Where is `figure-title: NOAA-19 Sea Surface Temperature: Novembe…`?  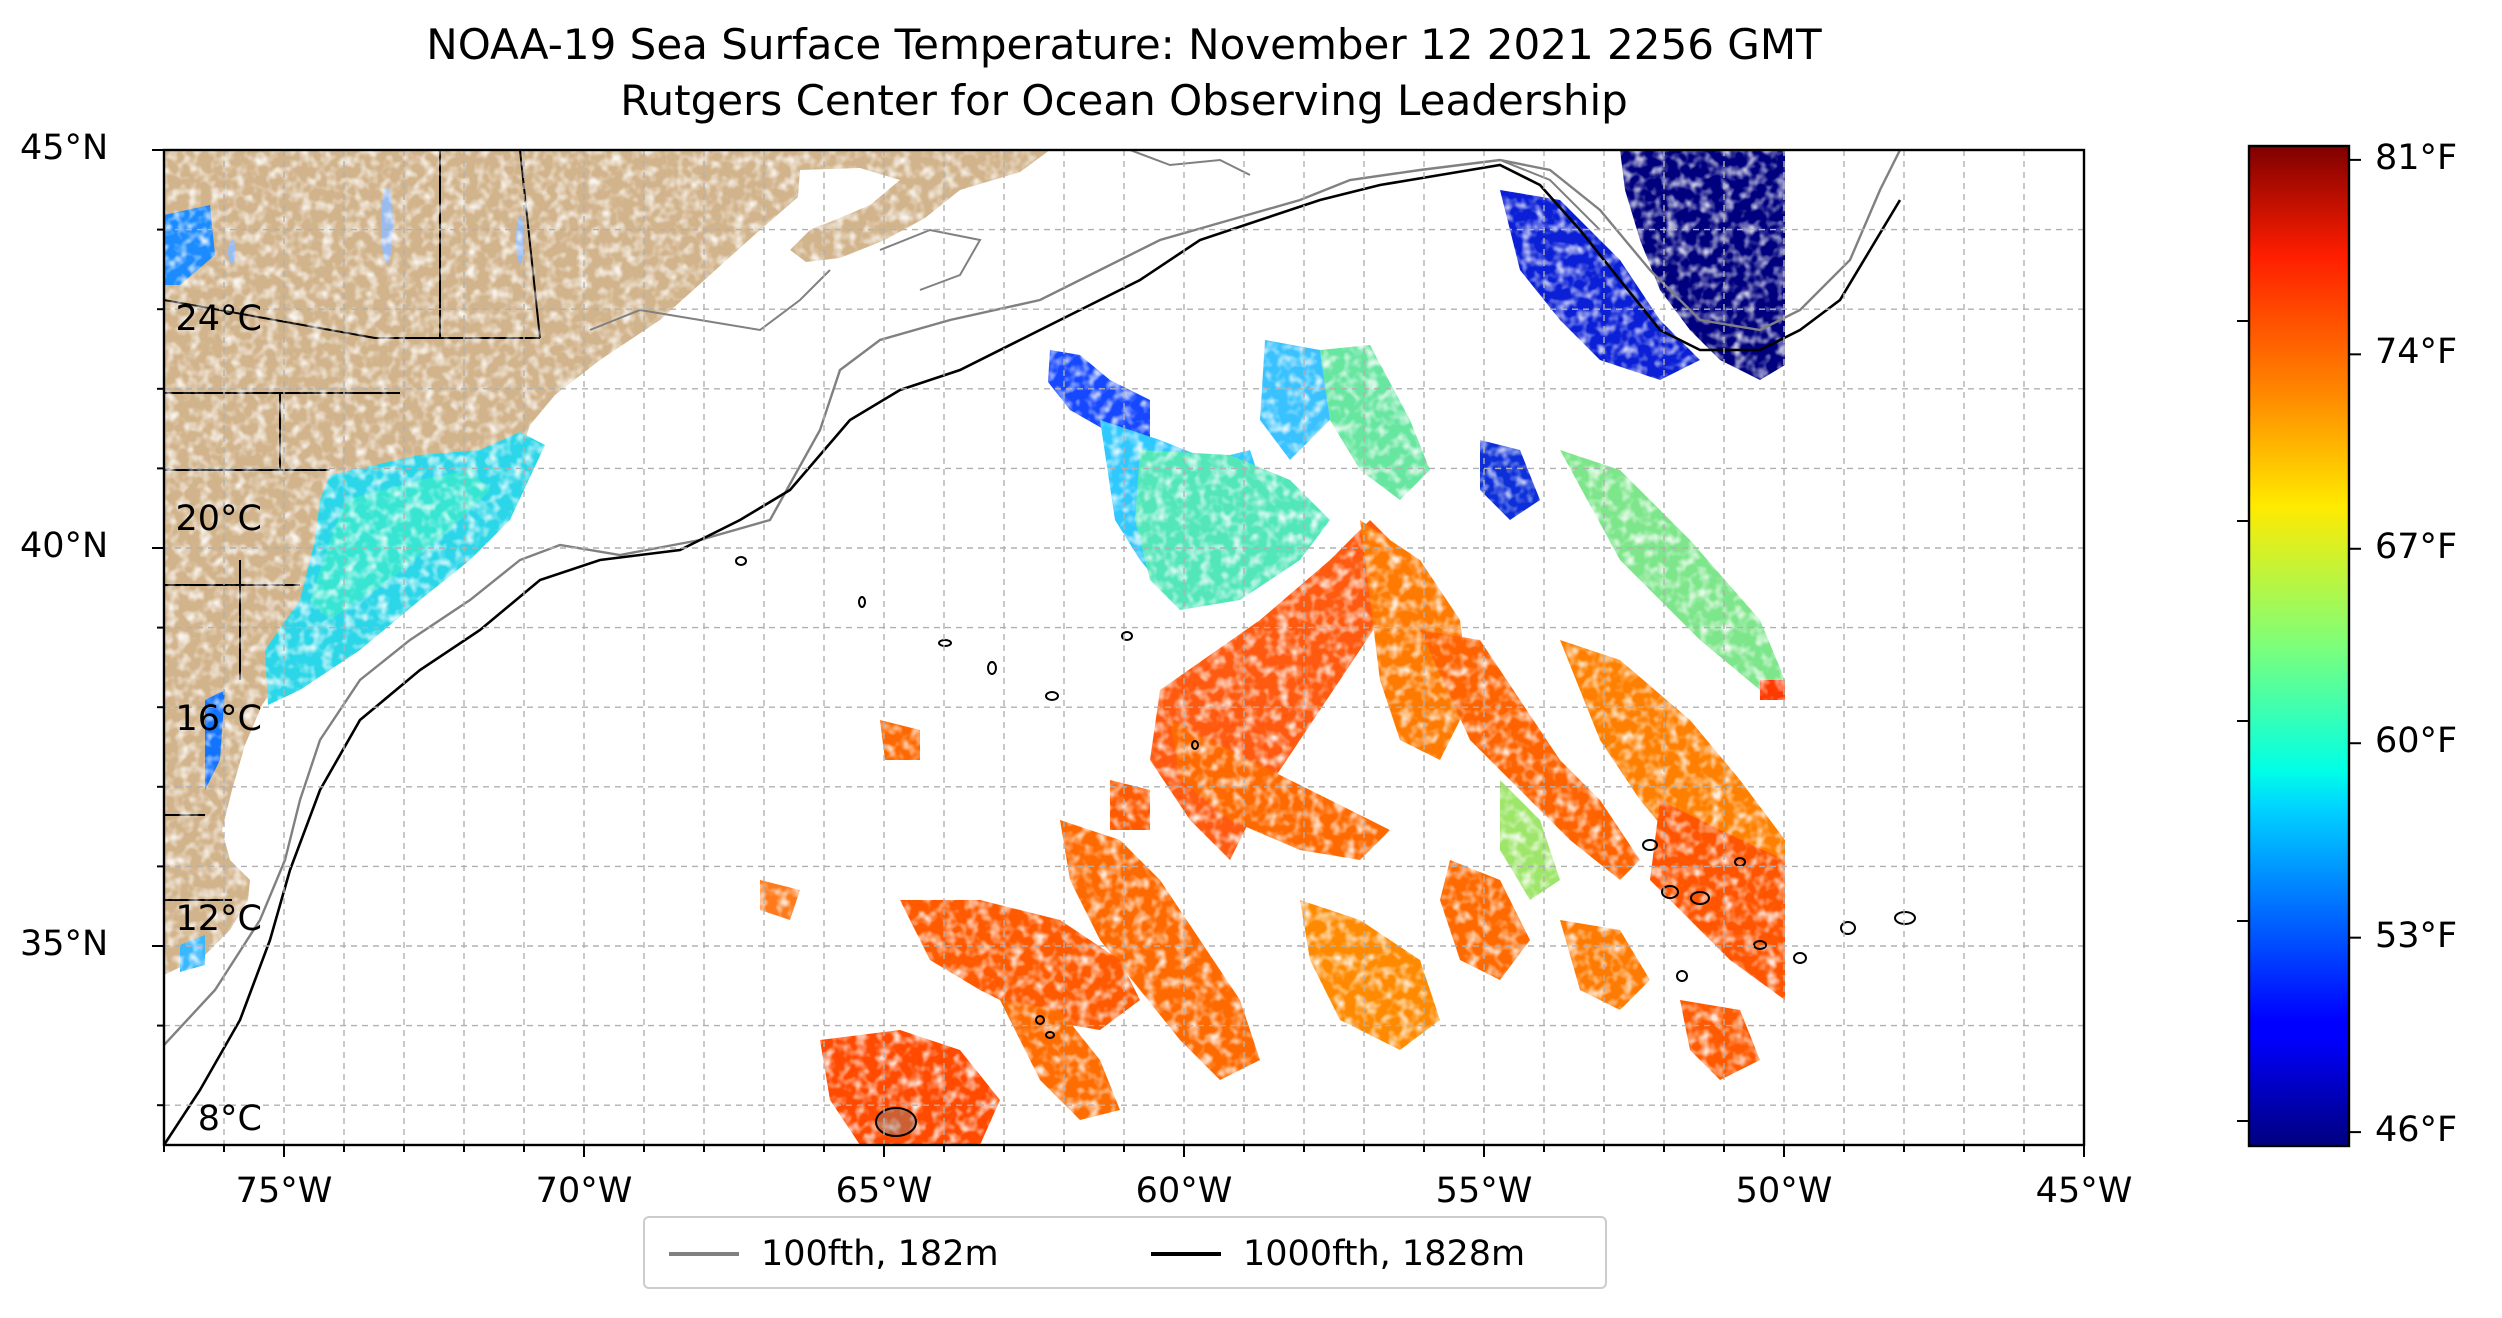 figure-title: NOAA-19 Sea Surface Temperature: Novembe… is located at coordinates (1124, 44).